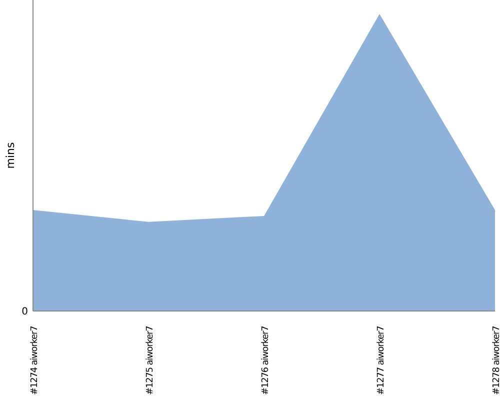  I want to click on x-tick-label: #1274 aiworker7, so click(35, 360).